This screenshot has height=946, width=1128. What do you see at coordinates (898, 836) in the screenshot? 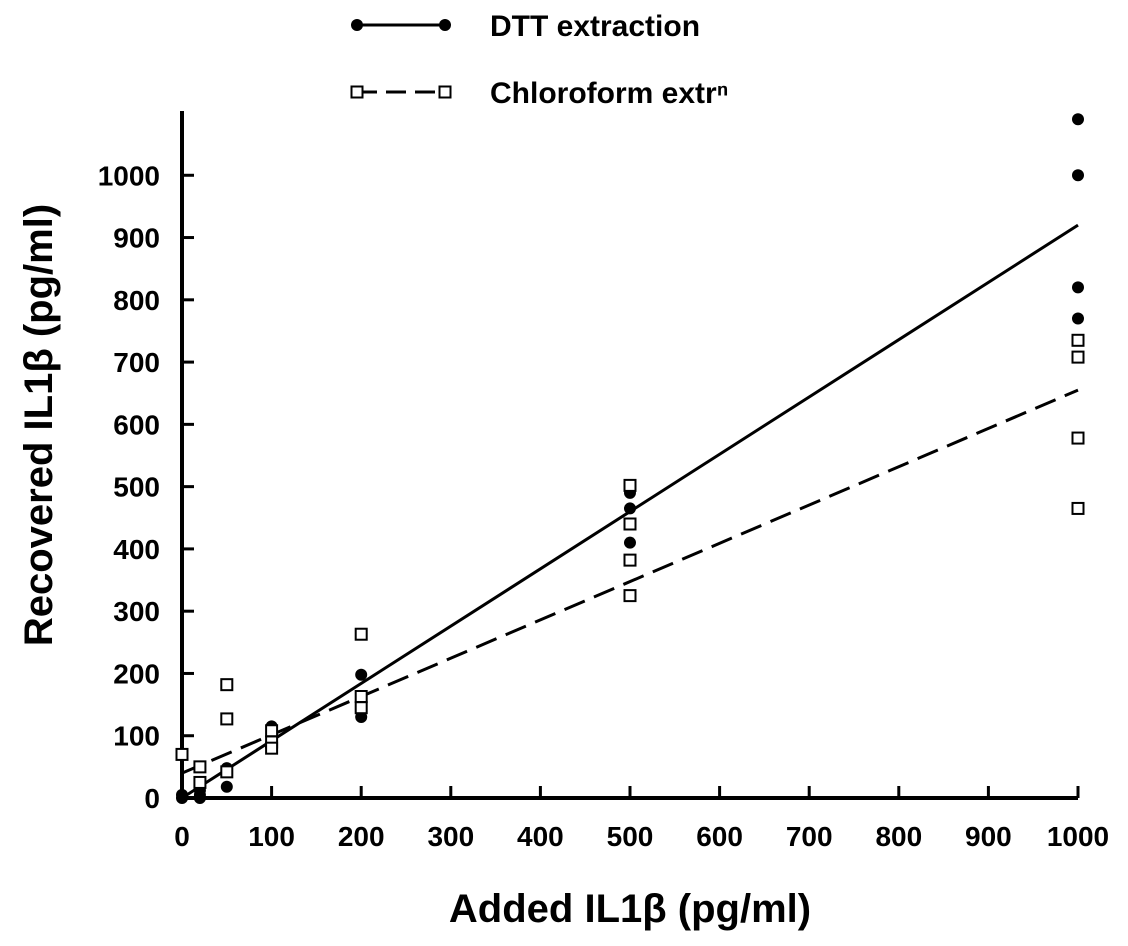
I see `x-tick-label: 800` at bounding box center [898, 836].